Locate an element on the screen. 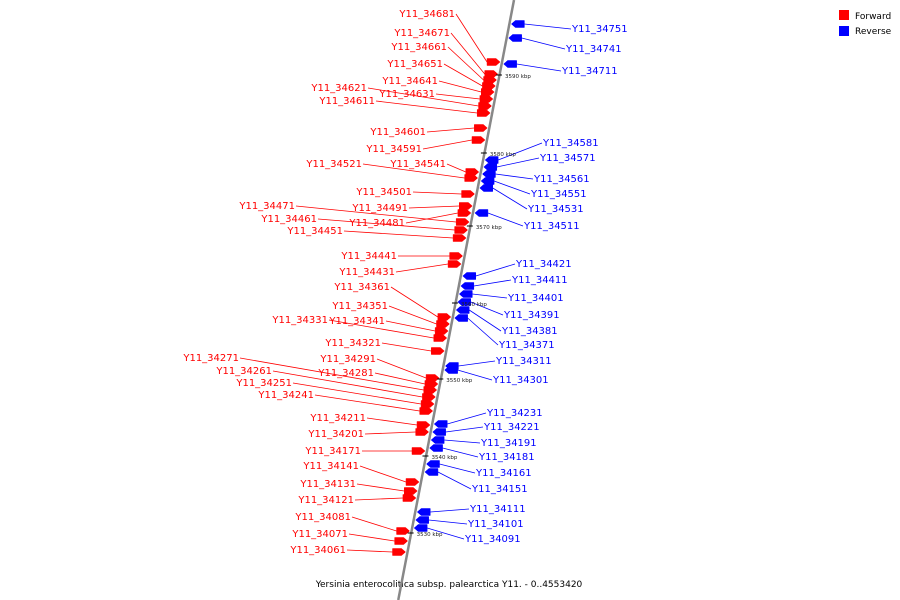 The width and height of the screenshot is (900, 600). forward-gene-label: Y11_34201 is located at coordinates (335, 434).